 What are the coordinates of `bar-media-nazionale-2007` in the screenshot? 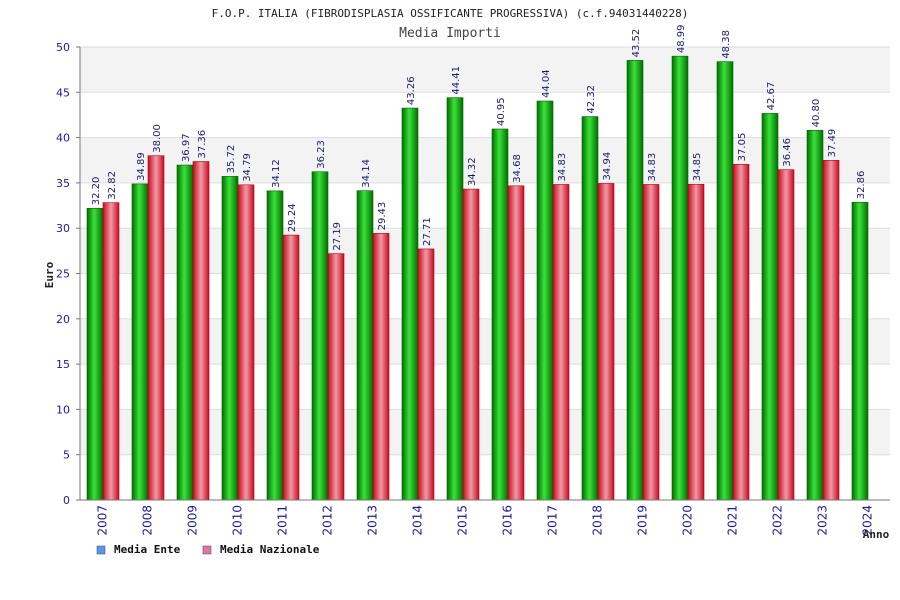 It's located at (111, 351).